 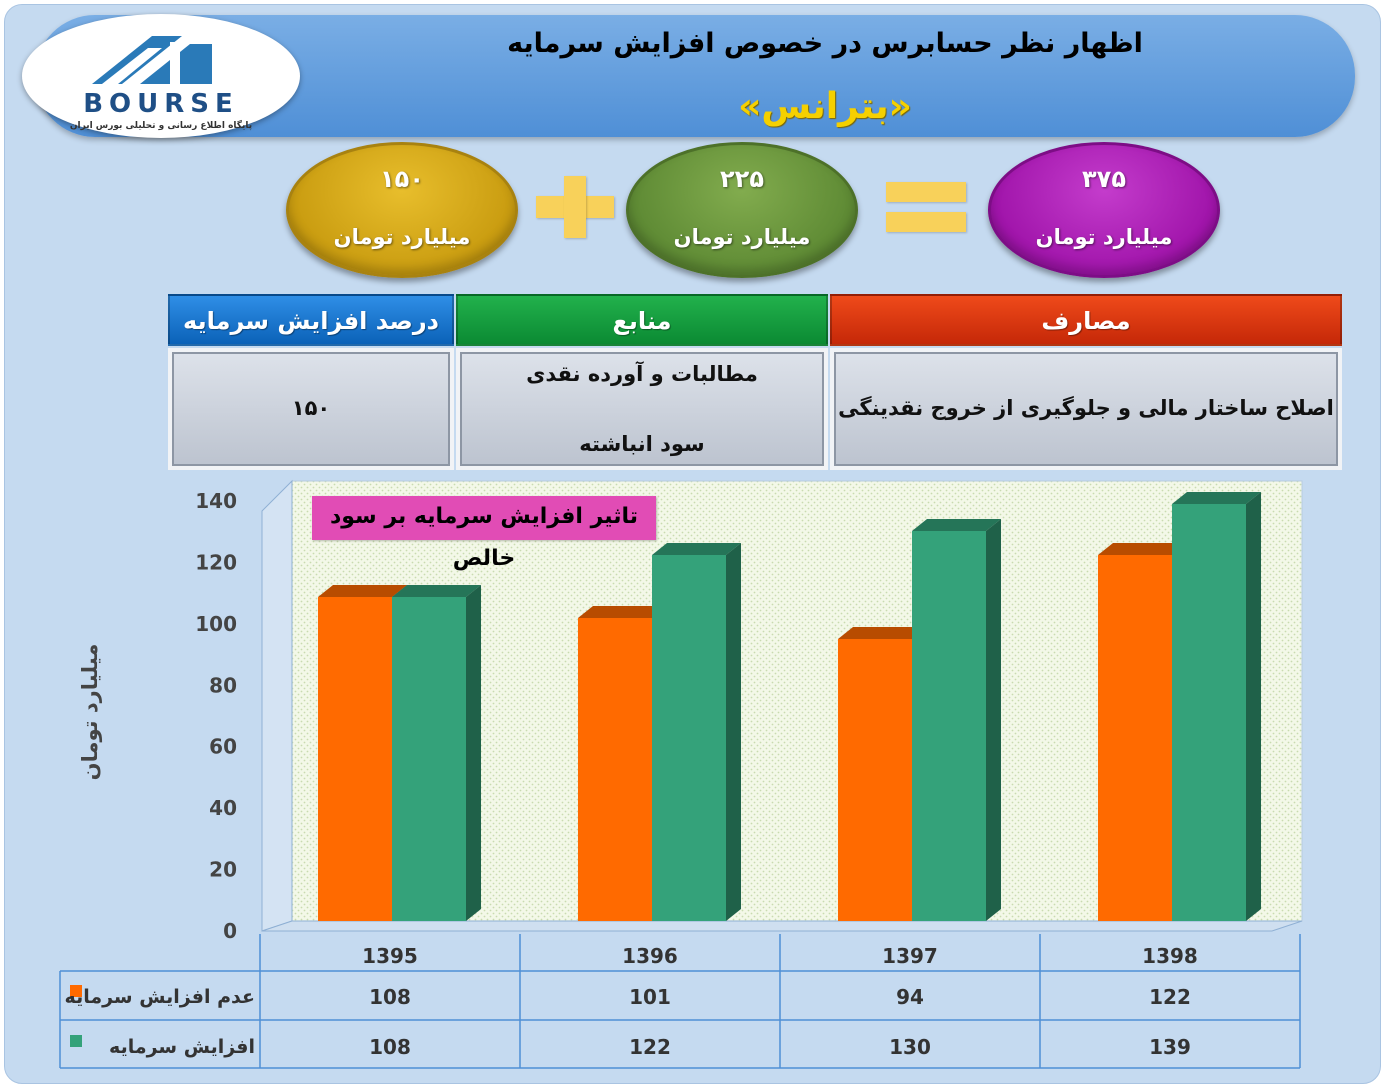 I want to click on cell-percent: ۱۵۰, so click(x=311, y=409).